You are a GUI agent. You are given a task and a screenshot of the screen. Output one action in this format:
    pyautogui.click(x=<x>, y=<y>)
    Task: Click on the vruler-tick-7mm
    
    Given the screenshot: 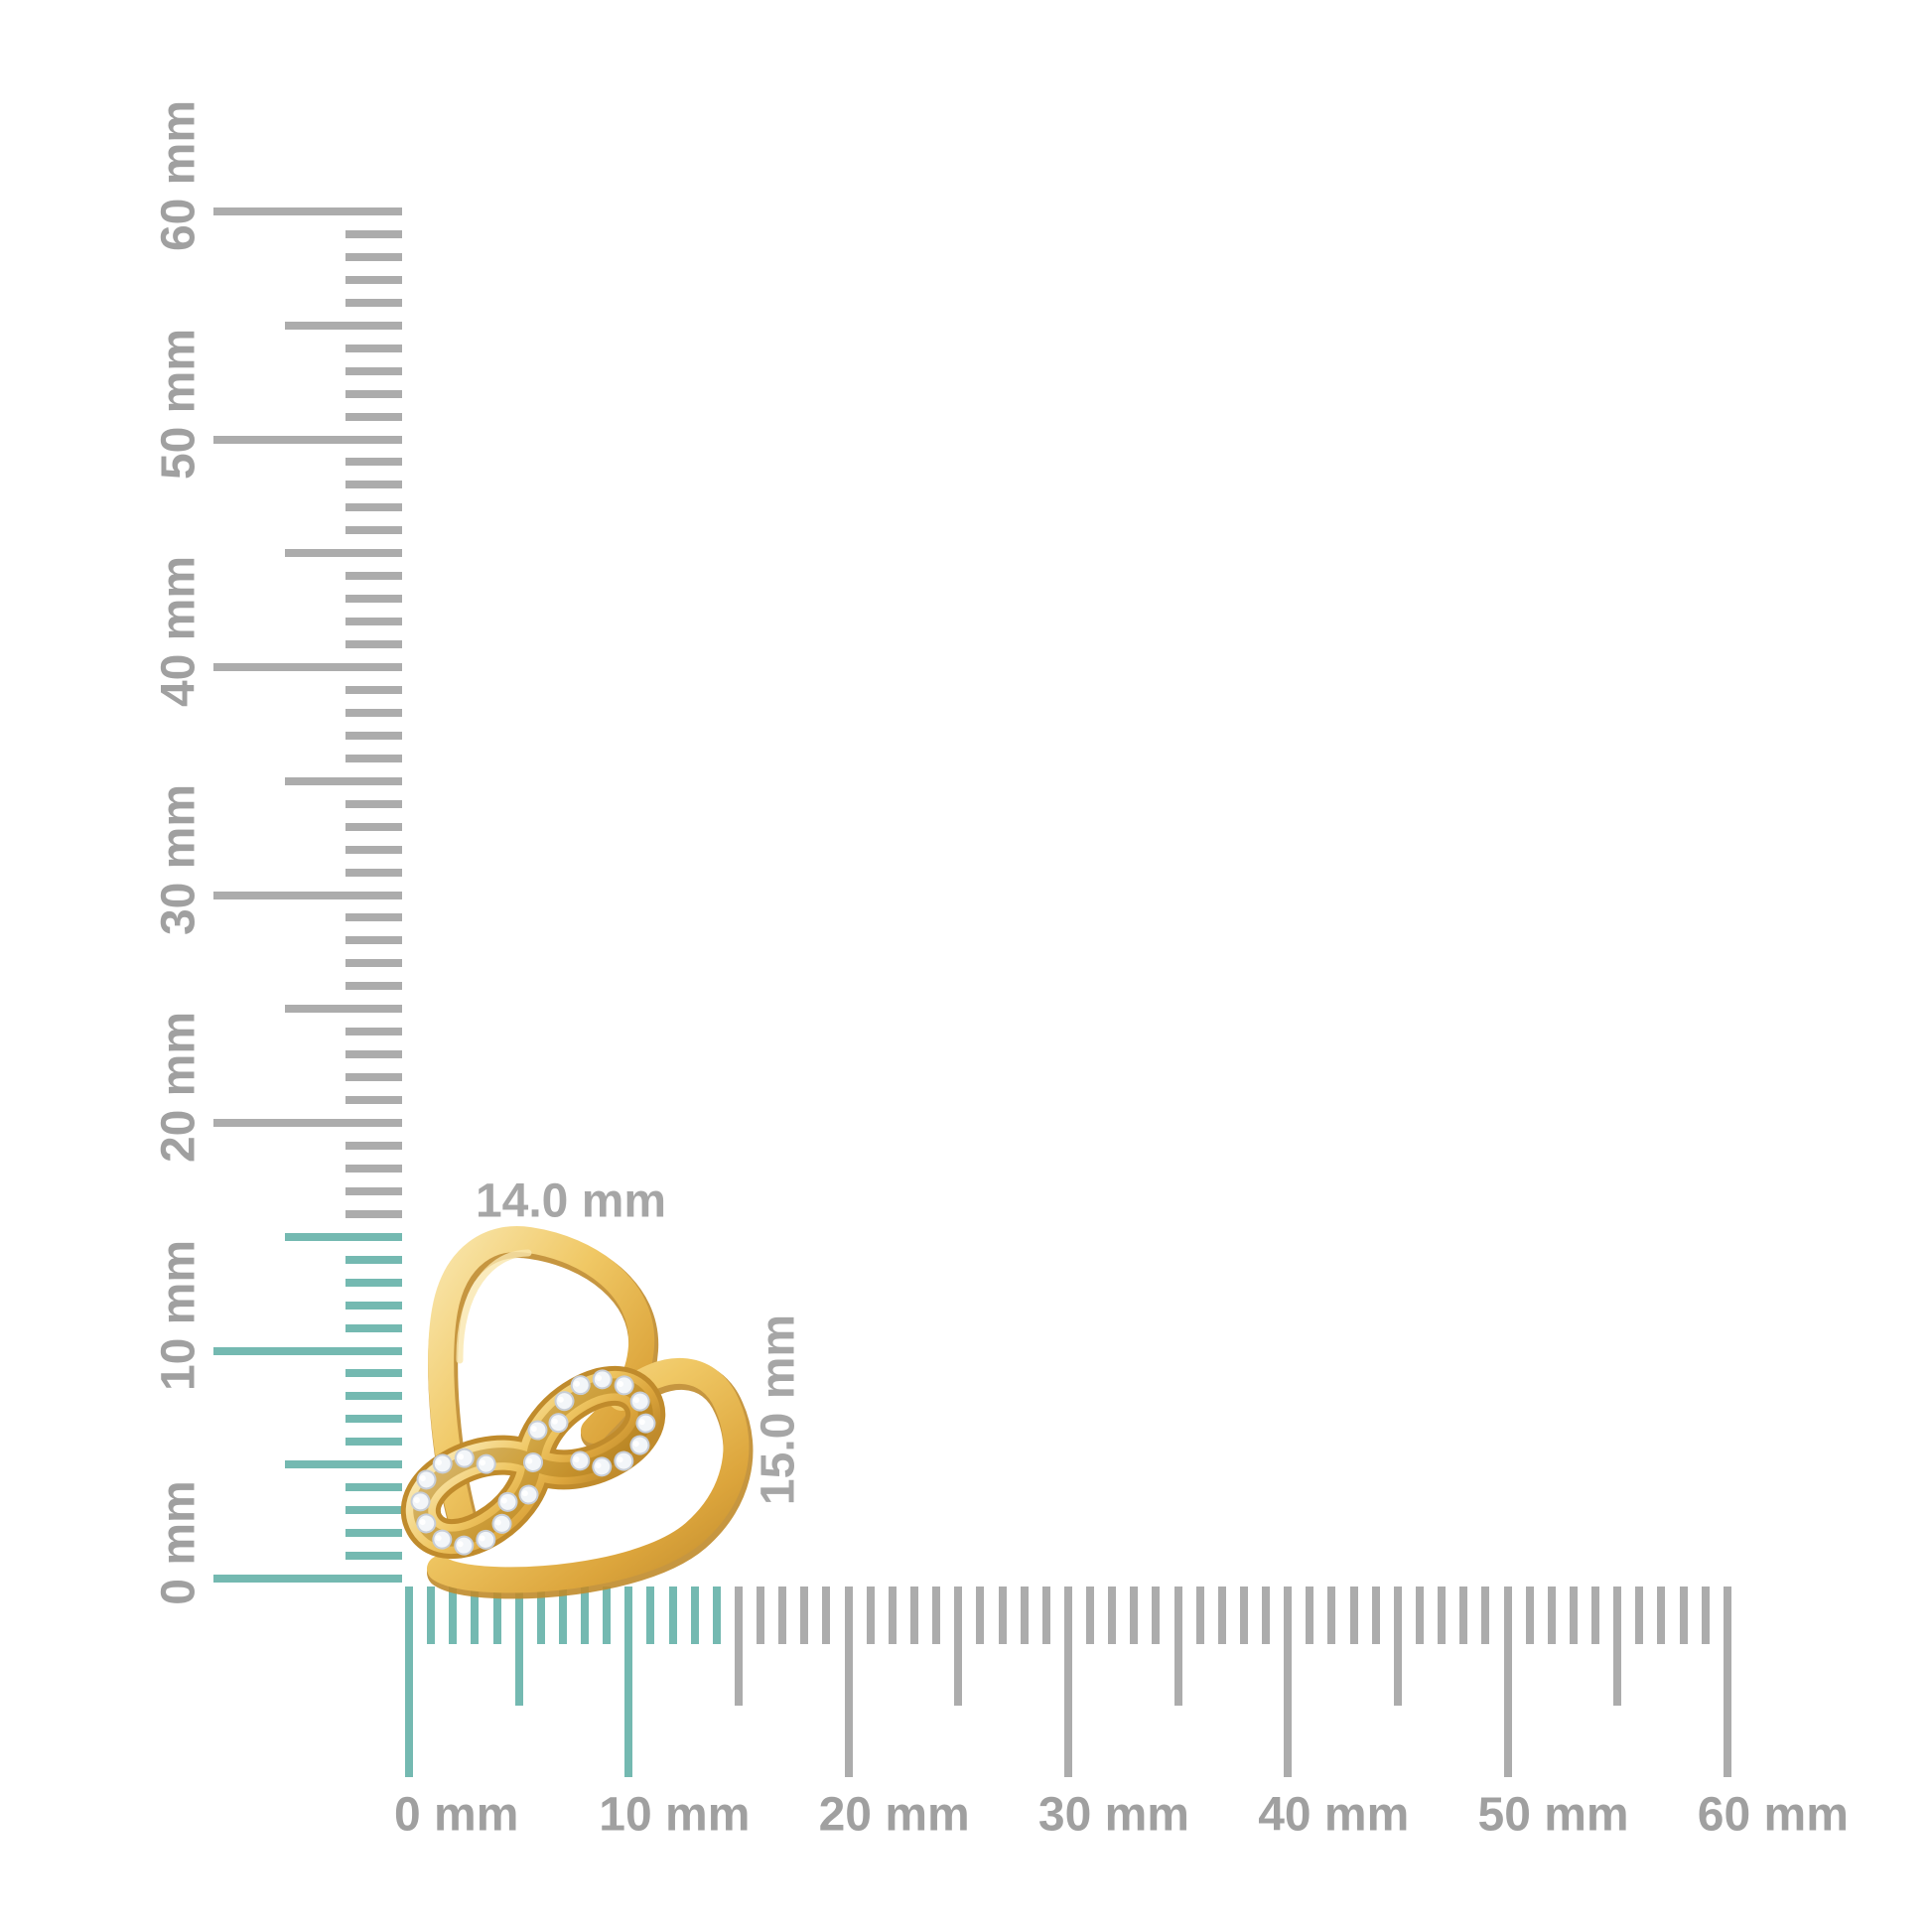 What is the action you would take?
    pyautogui.click(x=373, y=1419)
    